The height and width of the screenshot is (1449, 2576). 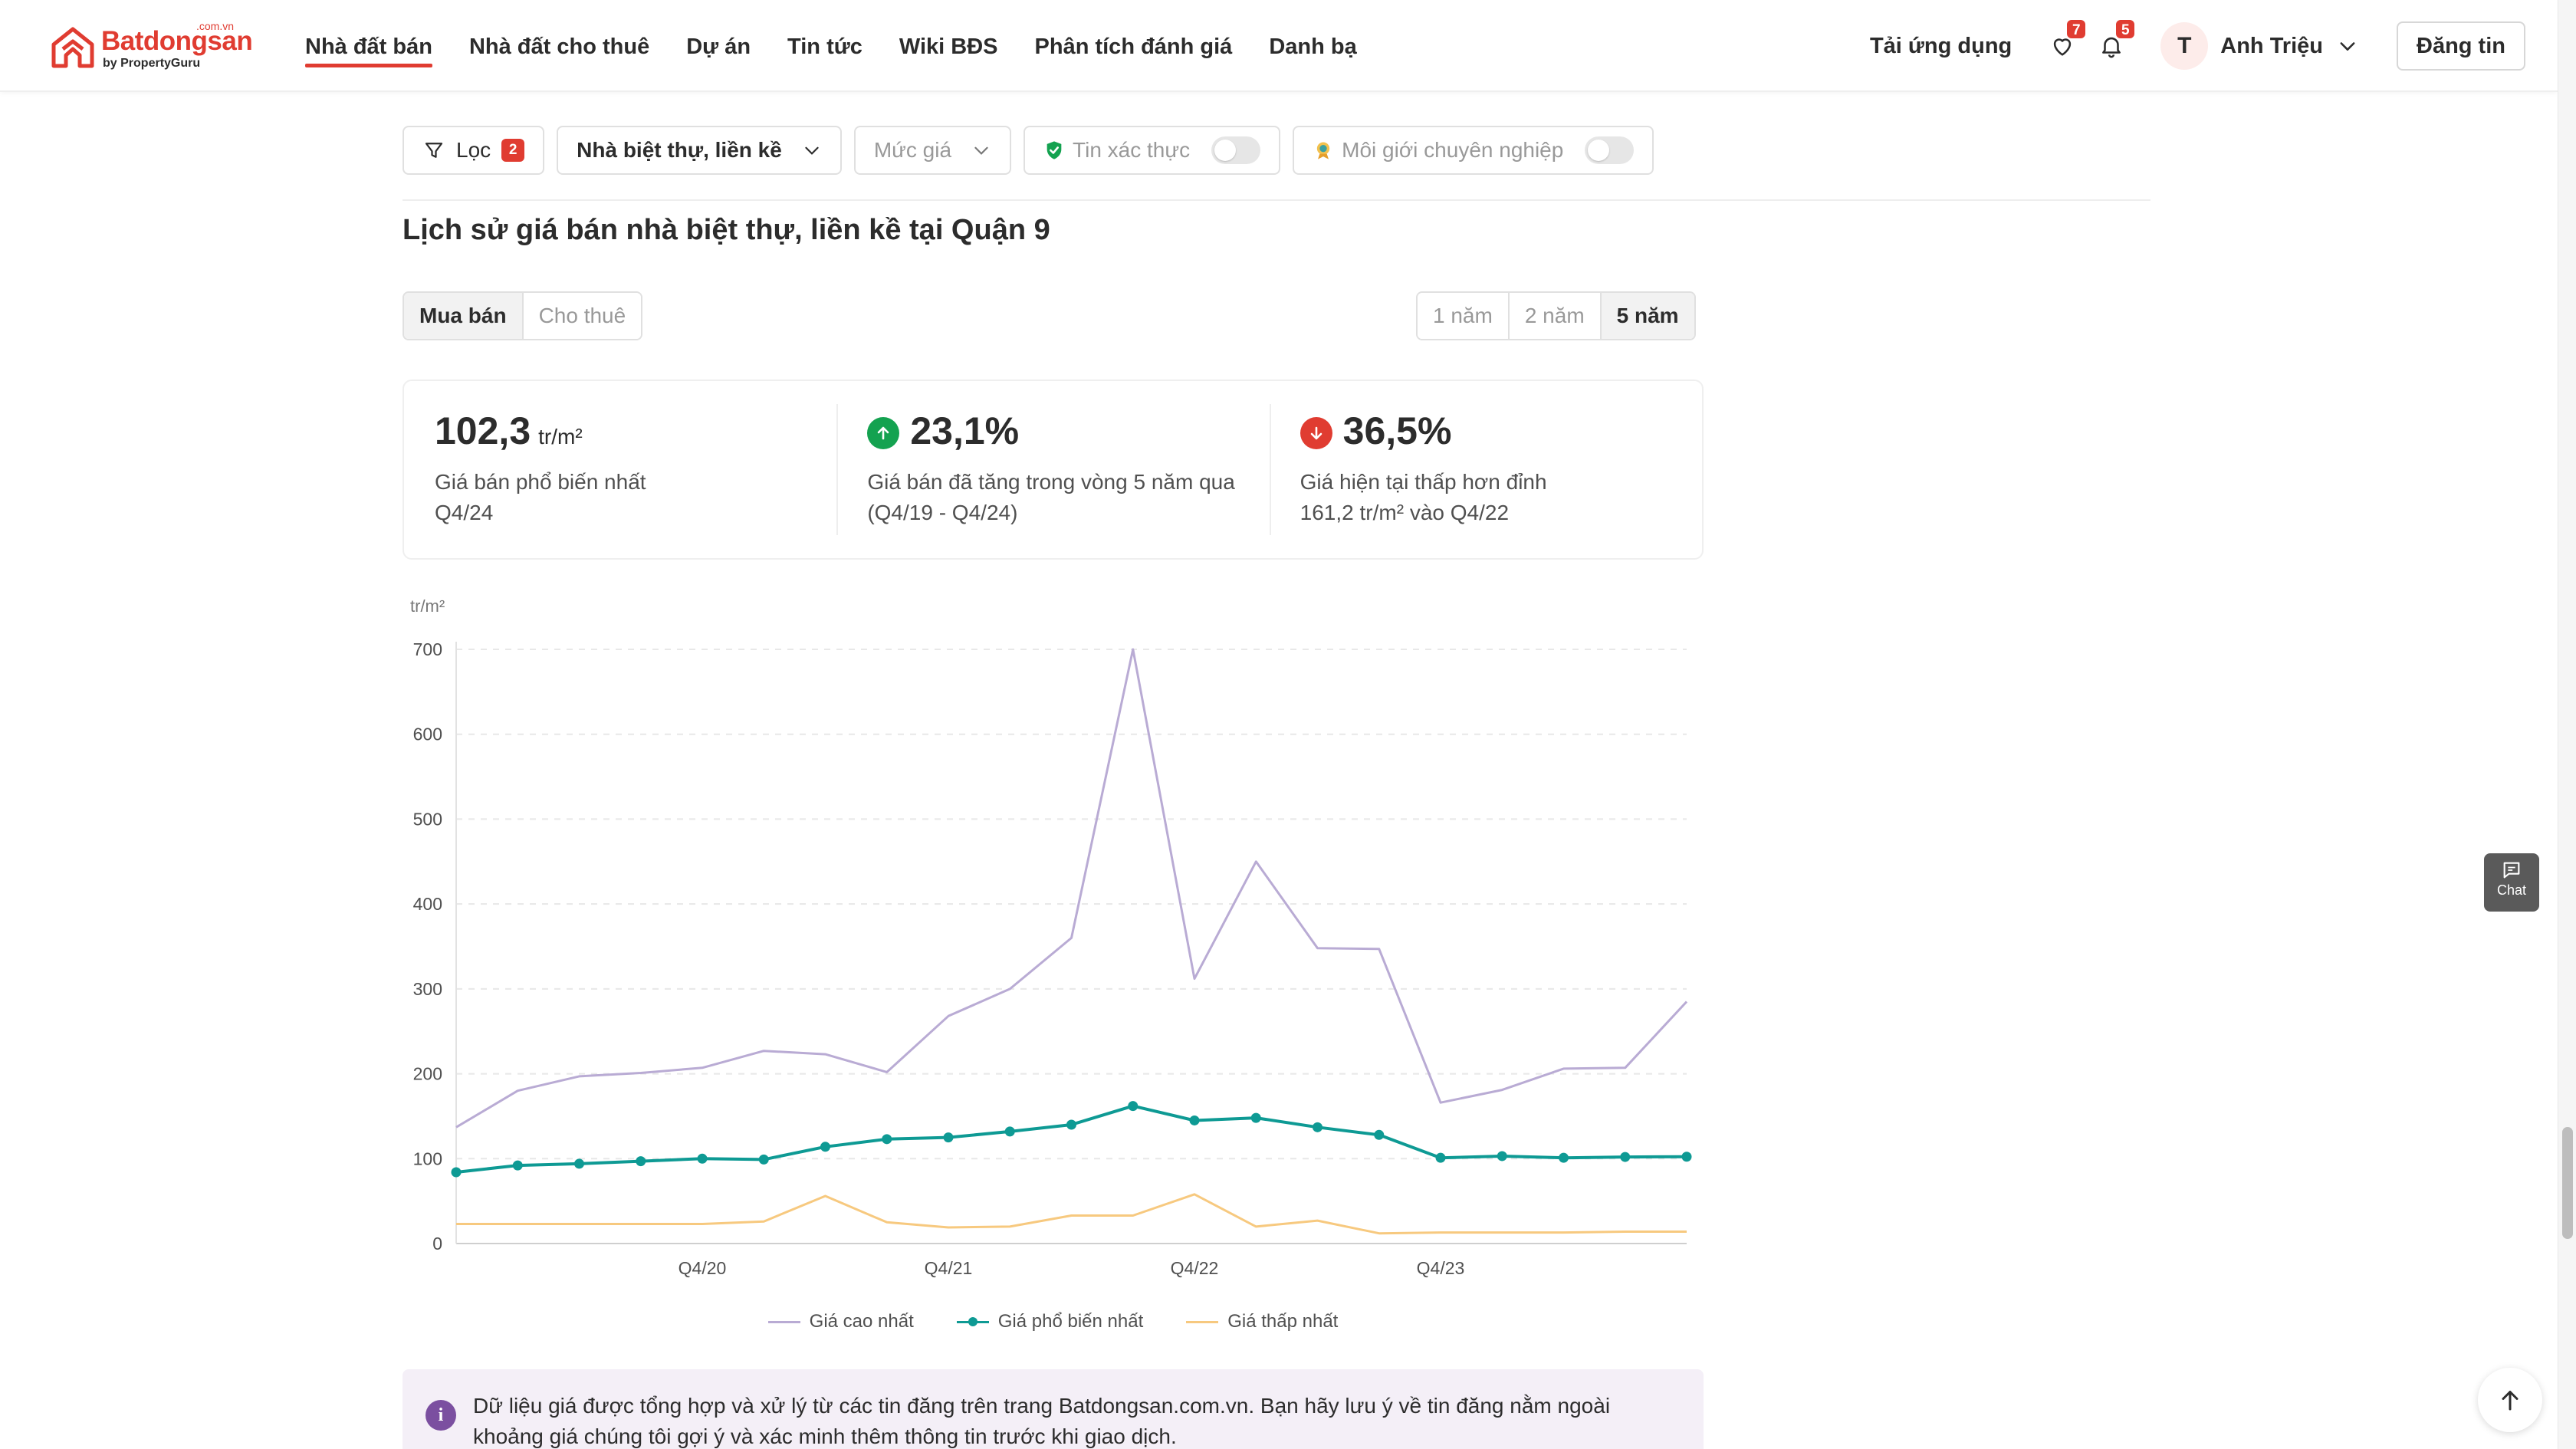 I want to click on mode-tabs: Mua bán Cho thuê, so click(x=522, y=316).